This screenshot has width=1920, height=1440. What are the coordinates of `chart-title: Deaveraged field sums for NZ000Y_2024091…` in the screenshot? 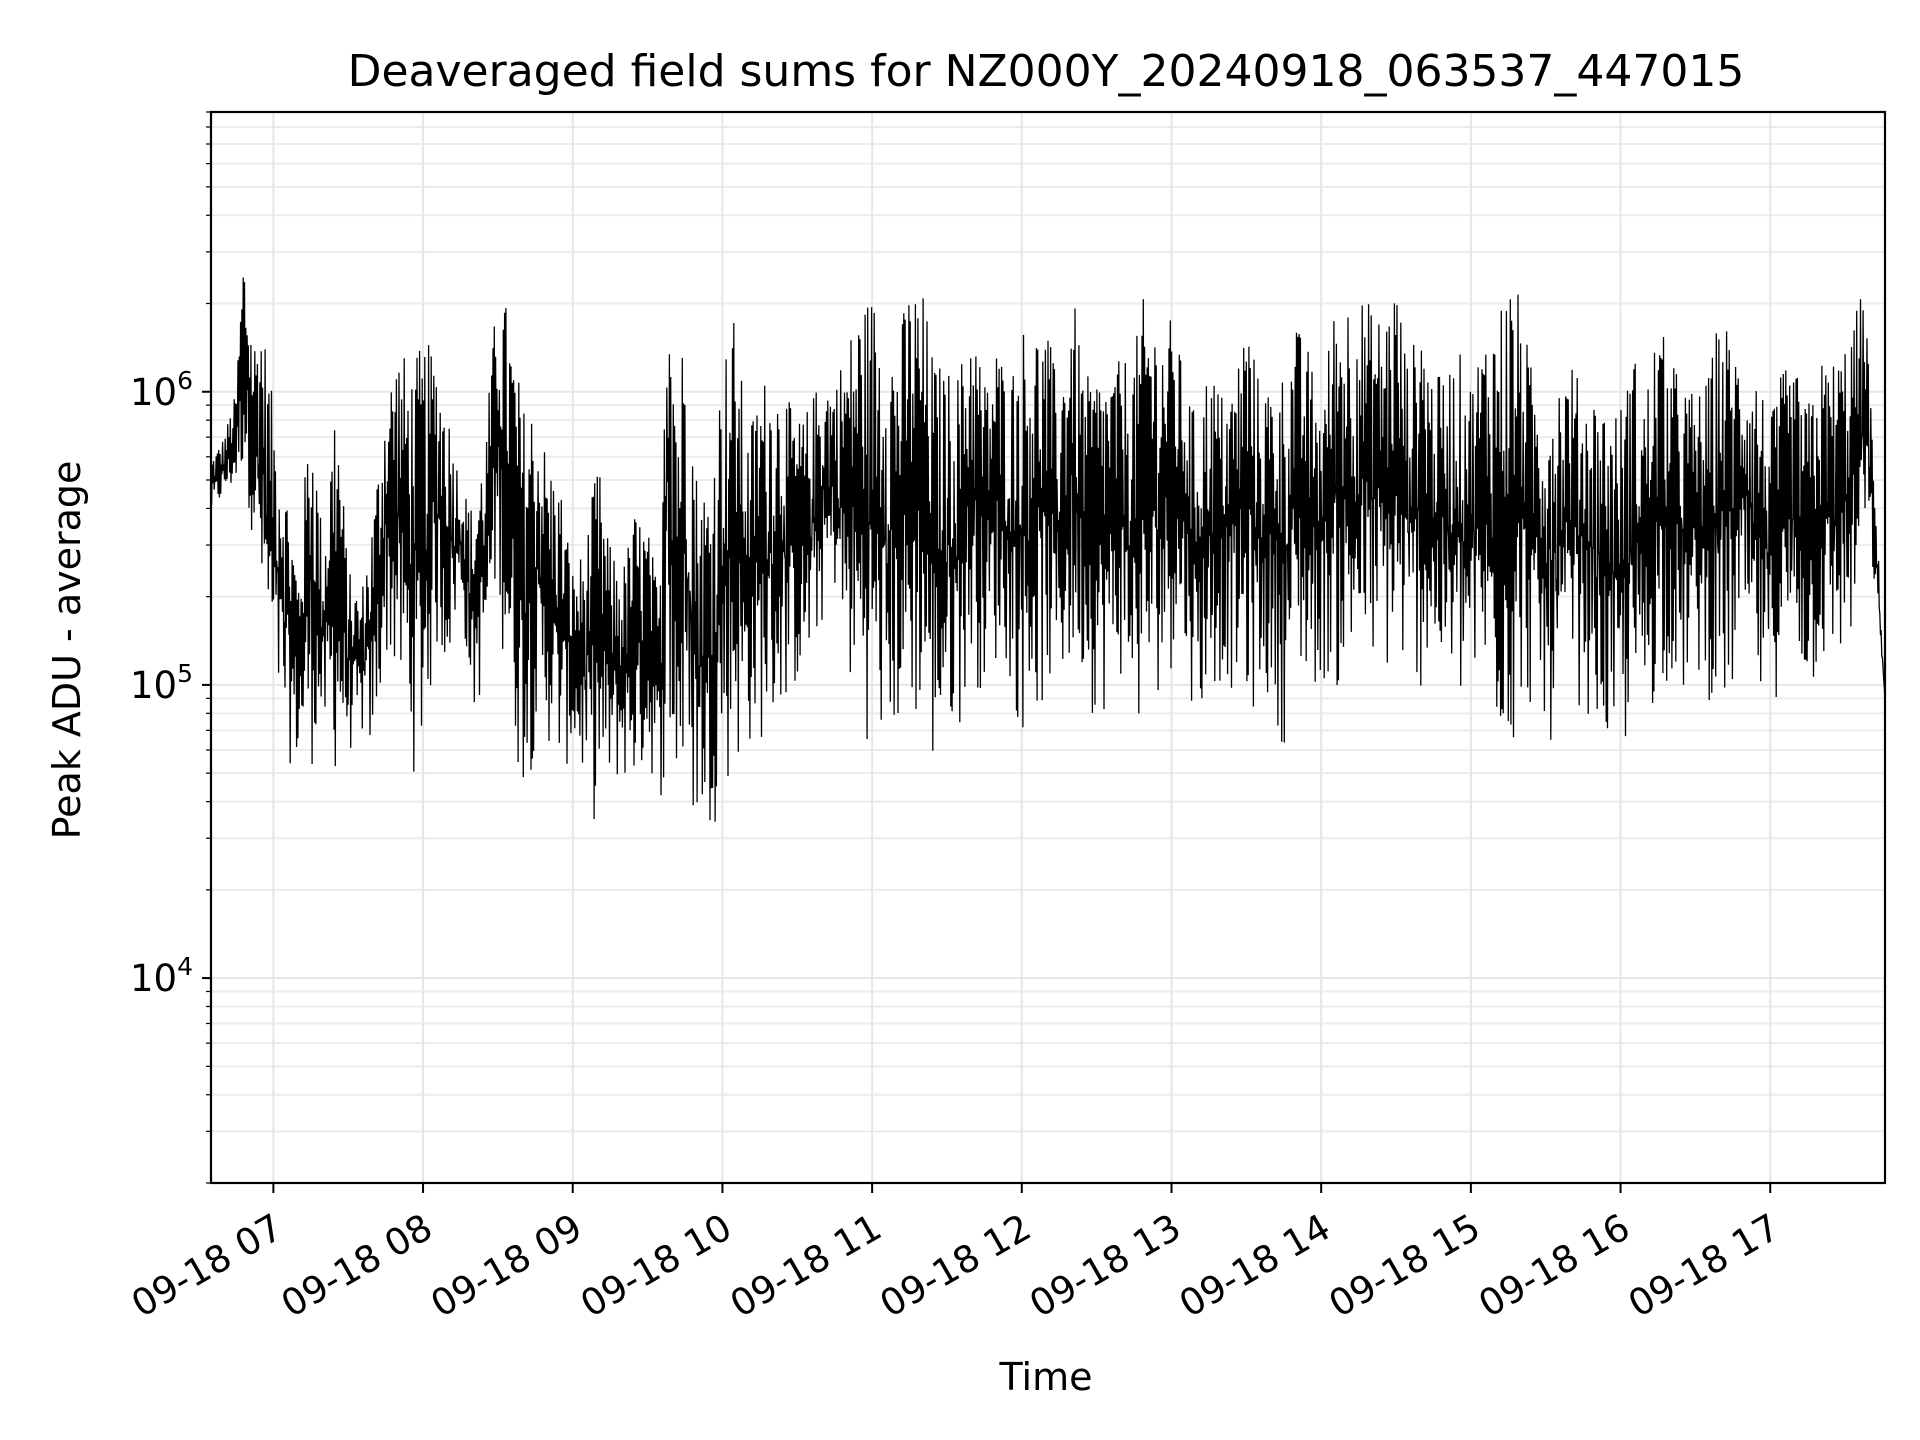 It's located at (1046, 71).